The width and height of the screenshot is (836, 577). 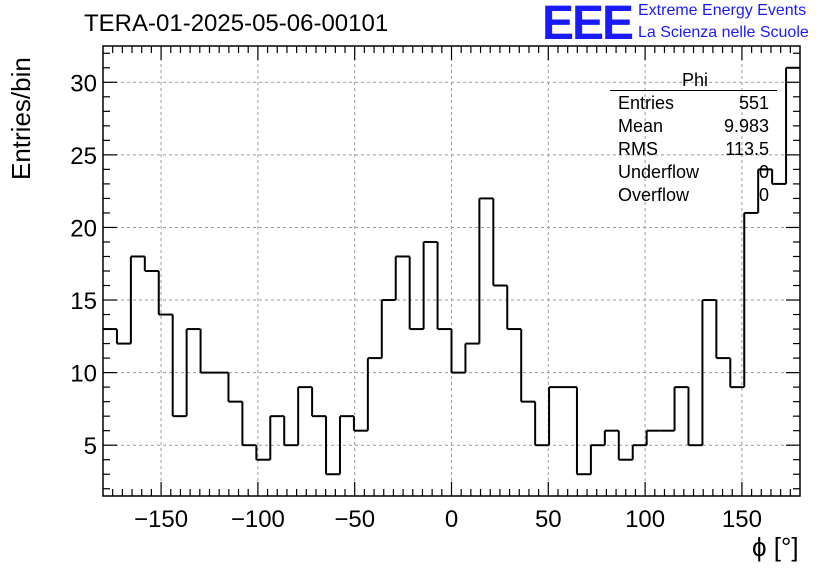 I want to click on stats-value-rms: 113.5, so click(x=747, y=149).